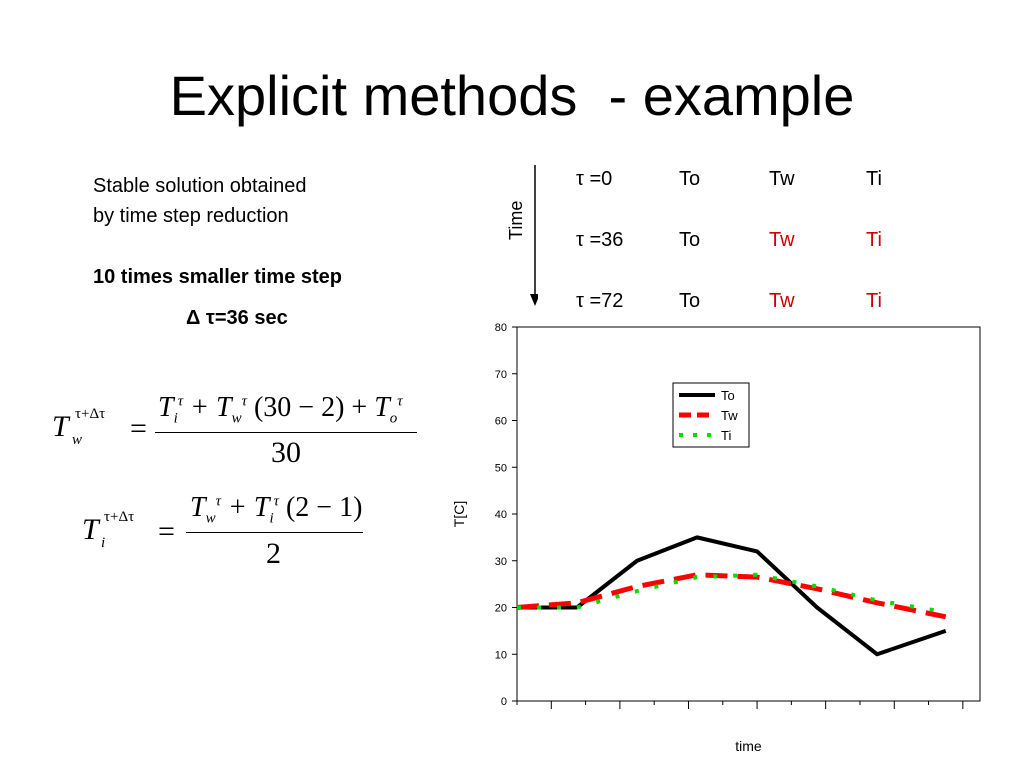  Describe the element at coordinates (459, 514) in the screenshot. I see `y-axis-label: T[C]` at that location.